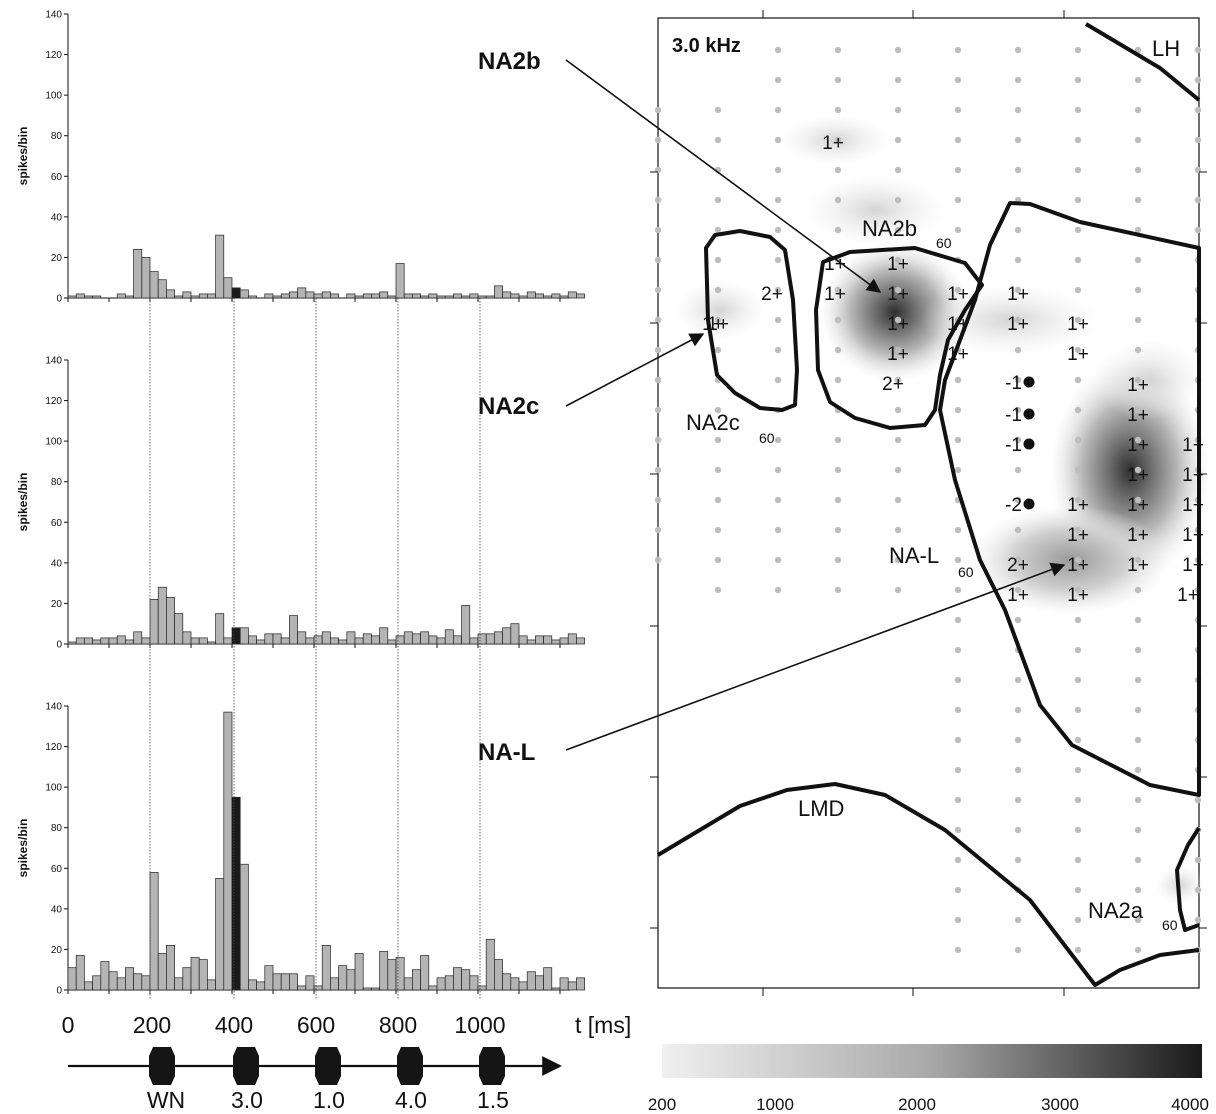 Image resolution: width=1216 pixels, height=1114 pixels. I want to click on na2a-outline, so click(1188, 879).